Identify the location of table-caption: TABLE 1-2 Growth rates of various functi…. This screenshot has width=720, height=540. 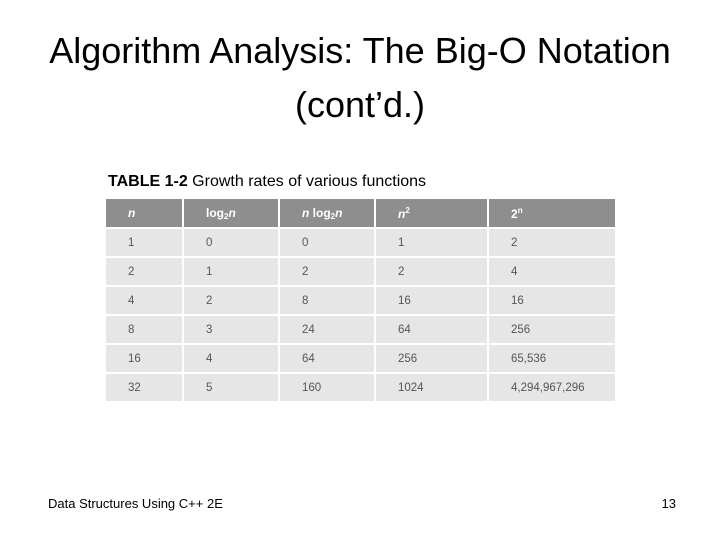
(267, 182).